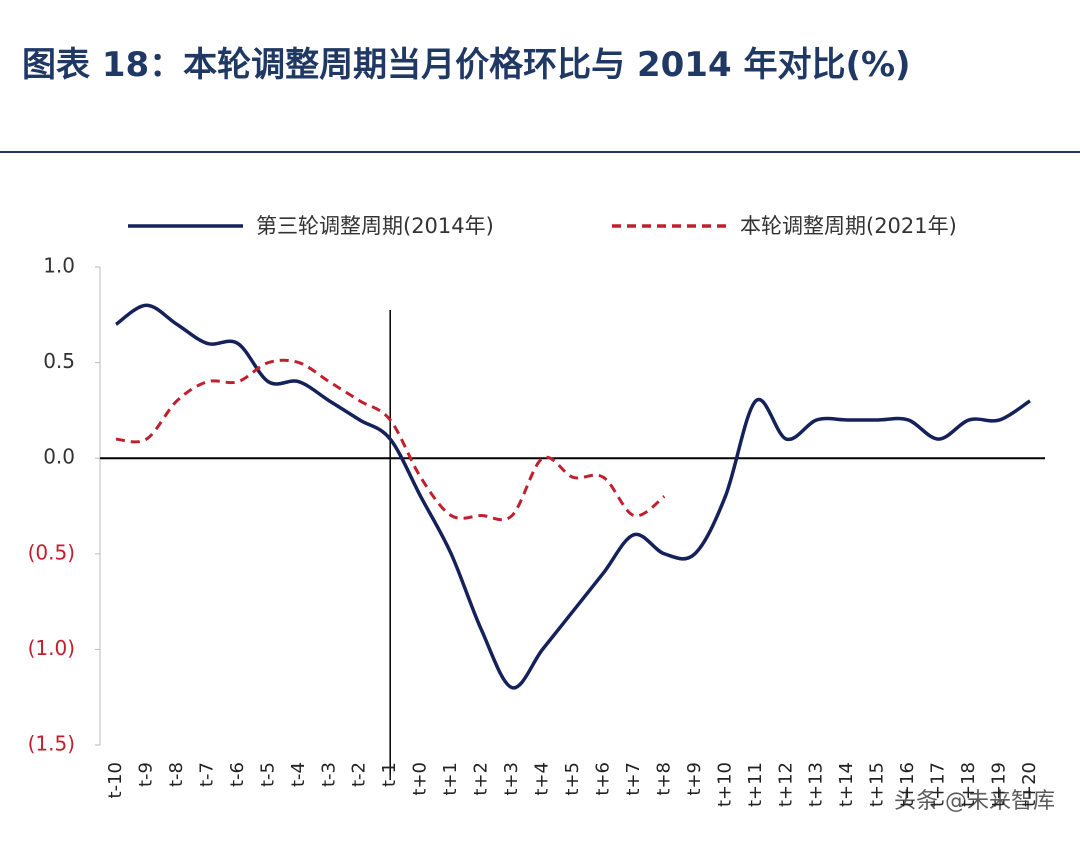 The image size is (1080, 844). Describe the element at coordinates (59, 361) in the screenshot. I see `y-tick-label: 0.5` at that location.